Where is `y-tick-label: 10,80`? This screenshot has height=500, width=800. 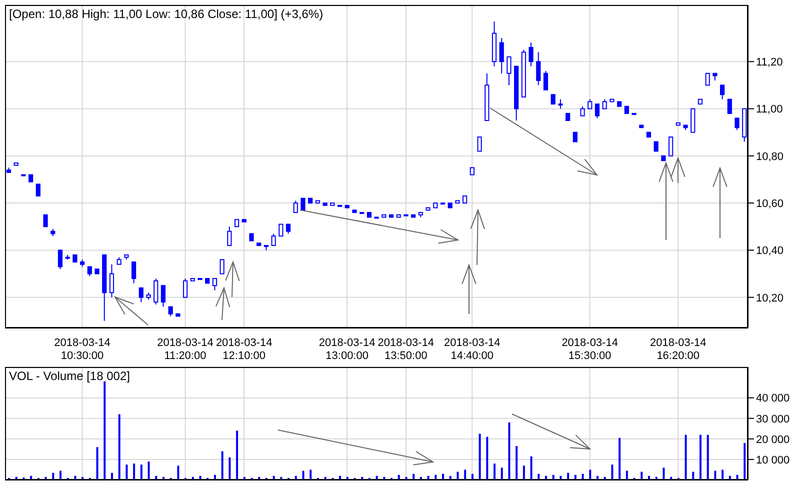
y-tick-label: 10,80 is located at coordinates (770, 156).